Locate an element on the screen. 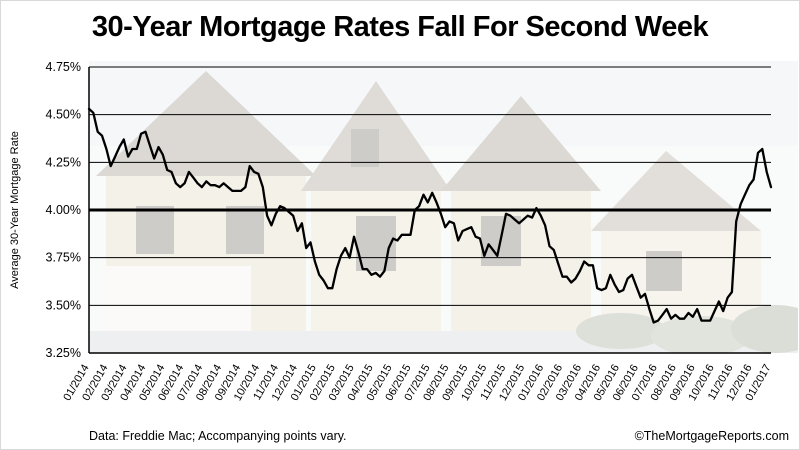 The width and height of the screenshot is (800, 450). y-tick-label: 3.25% is located at coordinates (63, 353).